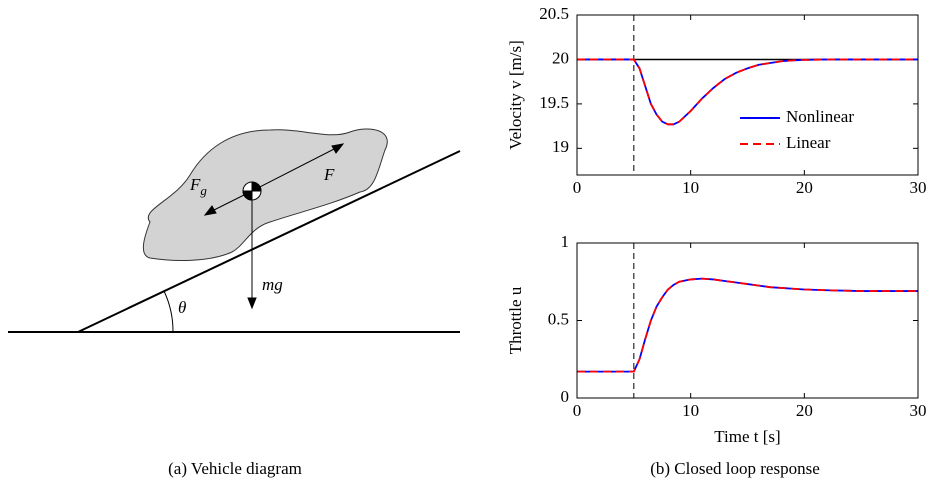 This screenshot has width=932, height=498. Describe the element at coordinates (296, 168) in the screenshot. I see `force-arrow` at that location.